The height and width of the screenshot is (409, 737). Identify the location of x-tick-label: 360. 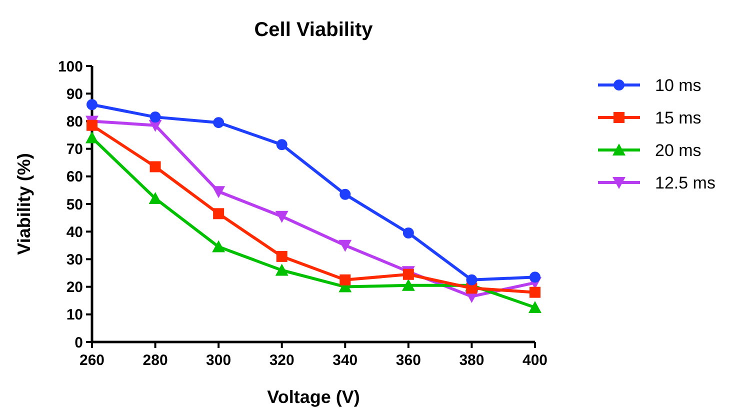
(408, 360).